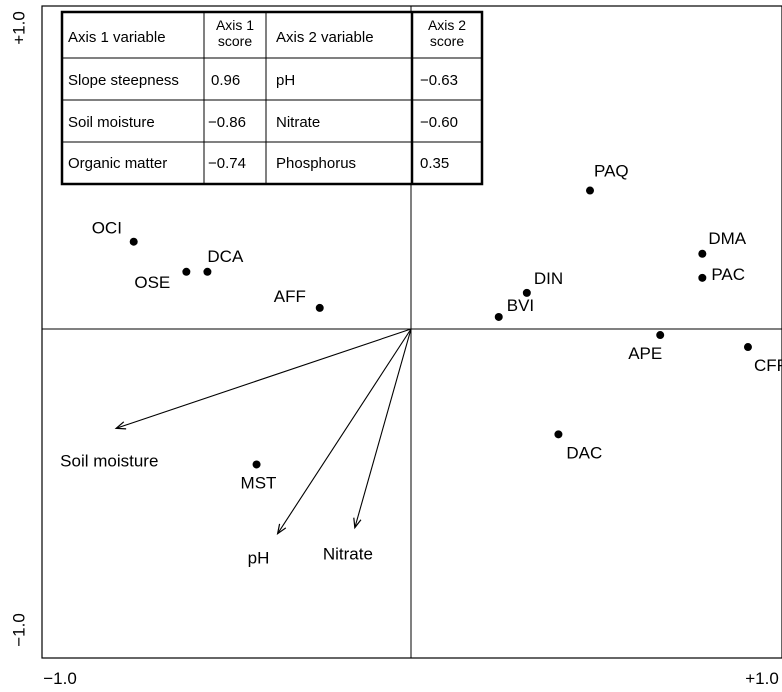 This screenshot has width=782, height=692. Describe the element at coordinates (584, 452) in the screenshot. I see `point-label-dac: DAC` at that location.